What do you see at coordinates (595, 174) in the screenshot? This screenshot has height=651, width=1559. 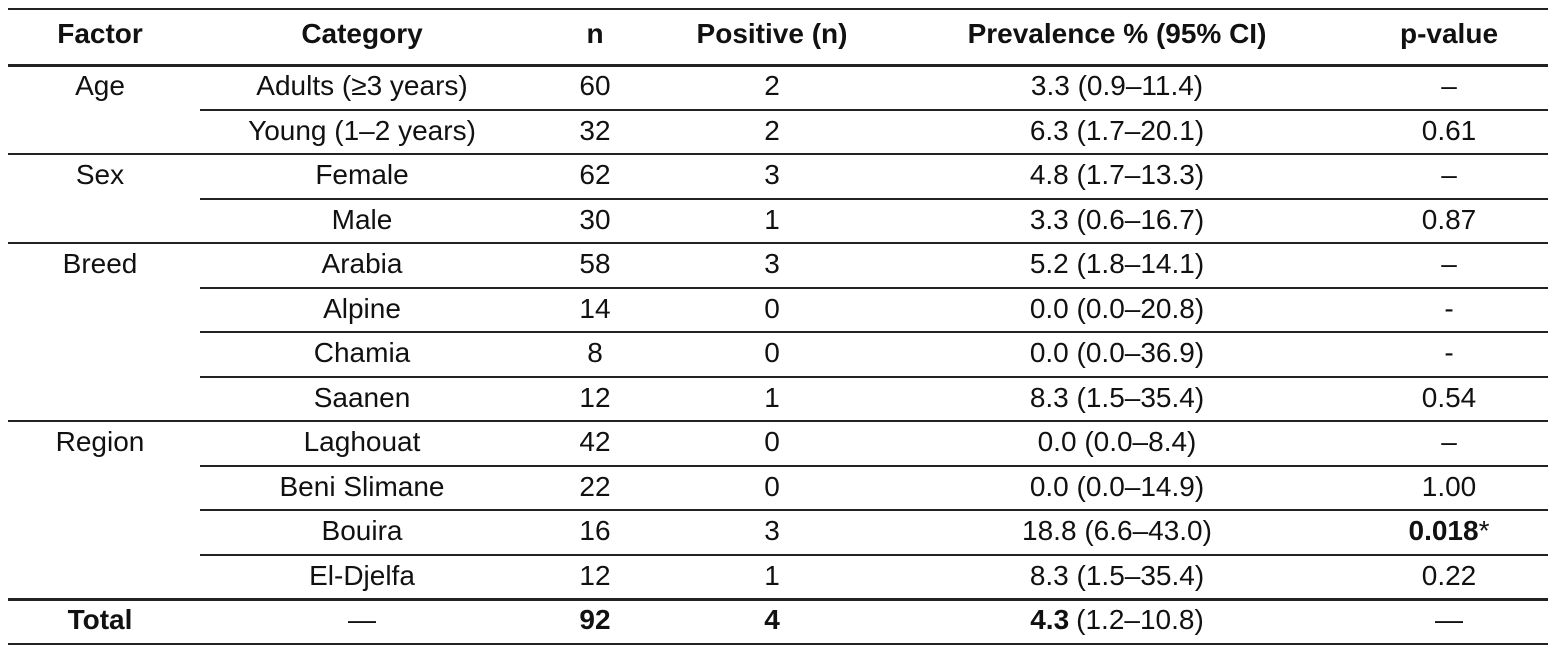 I see `data-cell: 62` at bounding box center [595, 174].